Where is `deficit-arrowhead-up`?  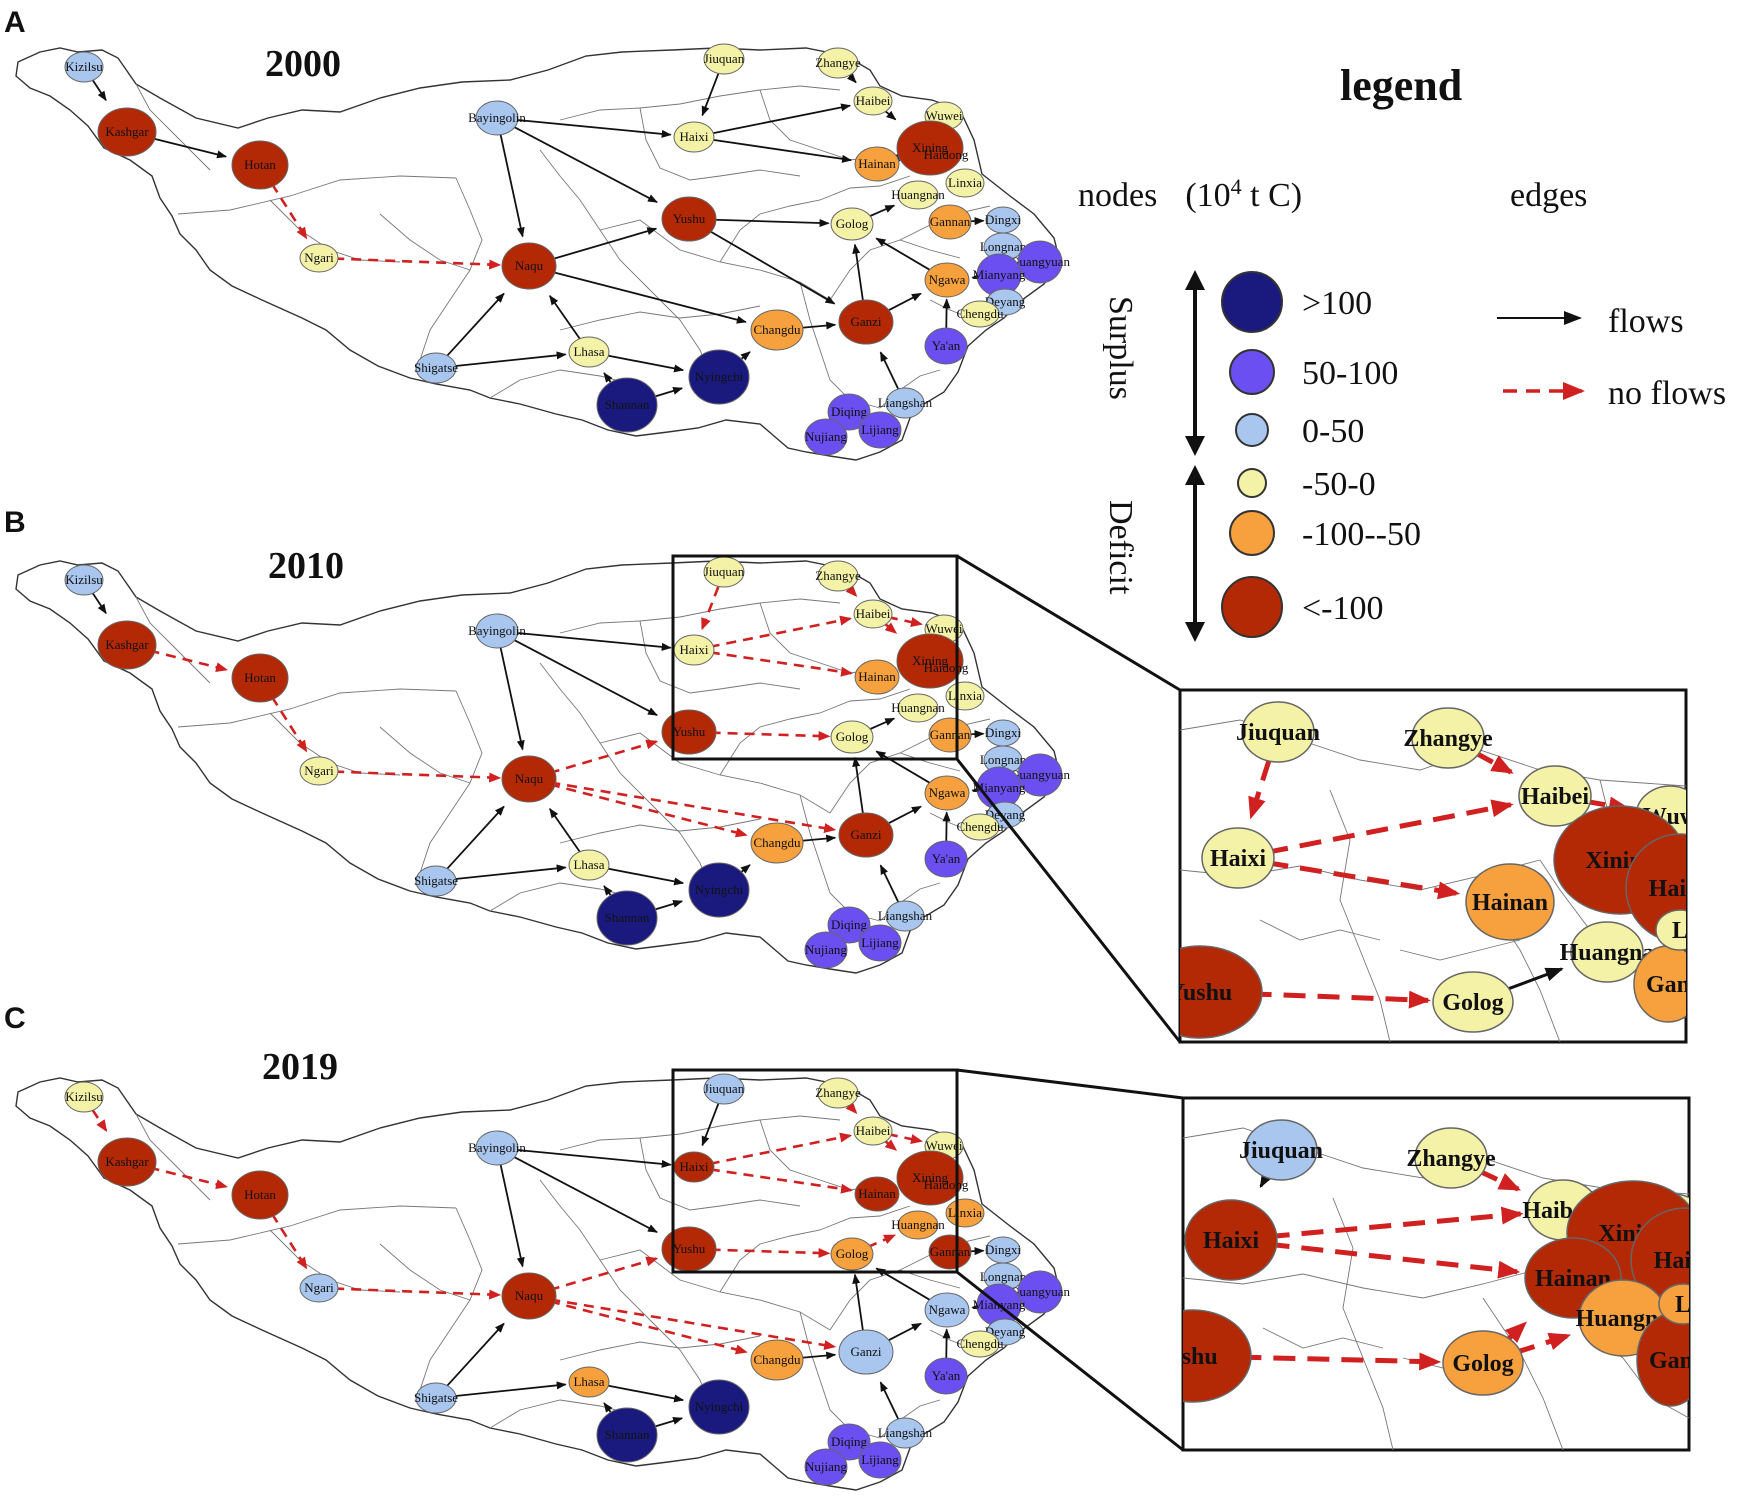 deficit-arrowhead-up is located at coordinates (1195, 475).